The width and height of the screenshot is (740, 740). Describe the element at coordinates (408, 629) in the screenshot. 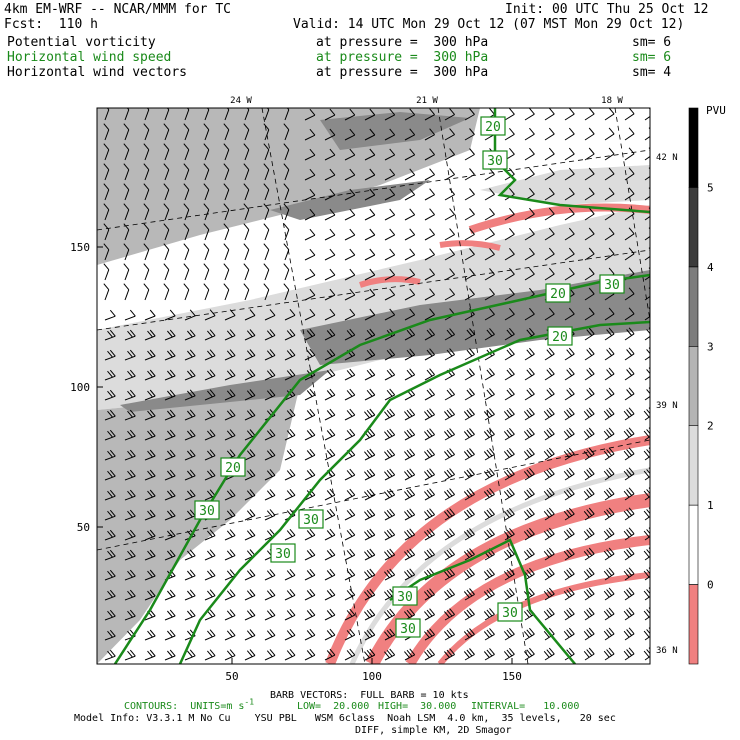

I see `svg-text: 30` at that location.